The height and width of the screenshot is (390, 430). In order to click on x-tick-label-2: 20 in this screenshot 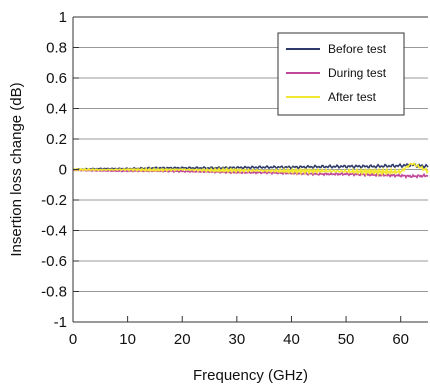, I will do `click(182, 339)`.